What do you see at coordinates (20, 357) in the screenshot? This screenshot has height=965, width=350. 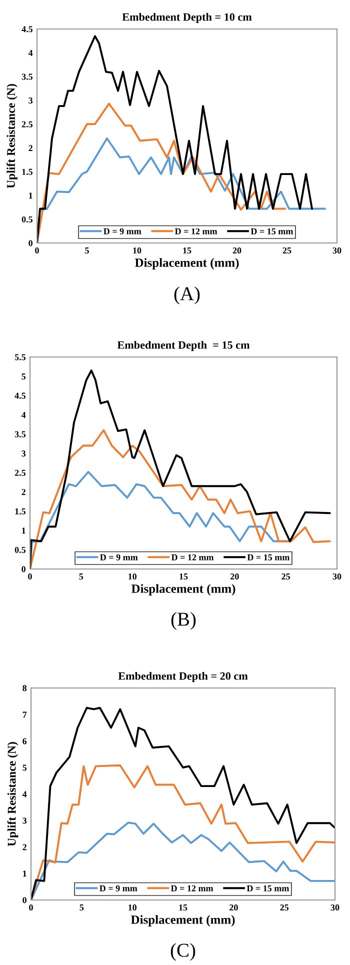 I see `y-tick-label: 5.5` at bounding box center [20, 357].